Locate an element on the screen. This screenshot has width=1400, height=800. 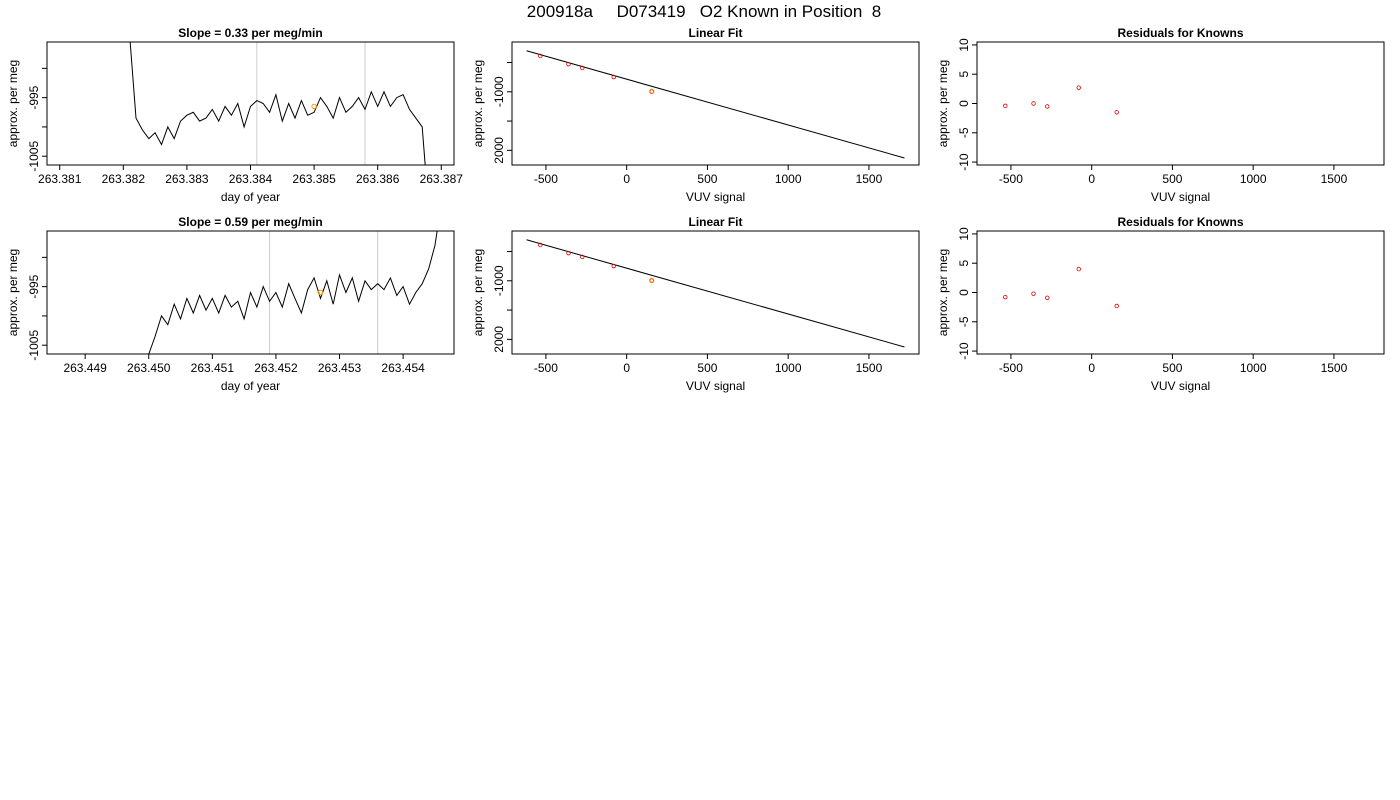
x-tick-label: 263.449 is located at coordinates (85, 368).